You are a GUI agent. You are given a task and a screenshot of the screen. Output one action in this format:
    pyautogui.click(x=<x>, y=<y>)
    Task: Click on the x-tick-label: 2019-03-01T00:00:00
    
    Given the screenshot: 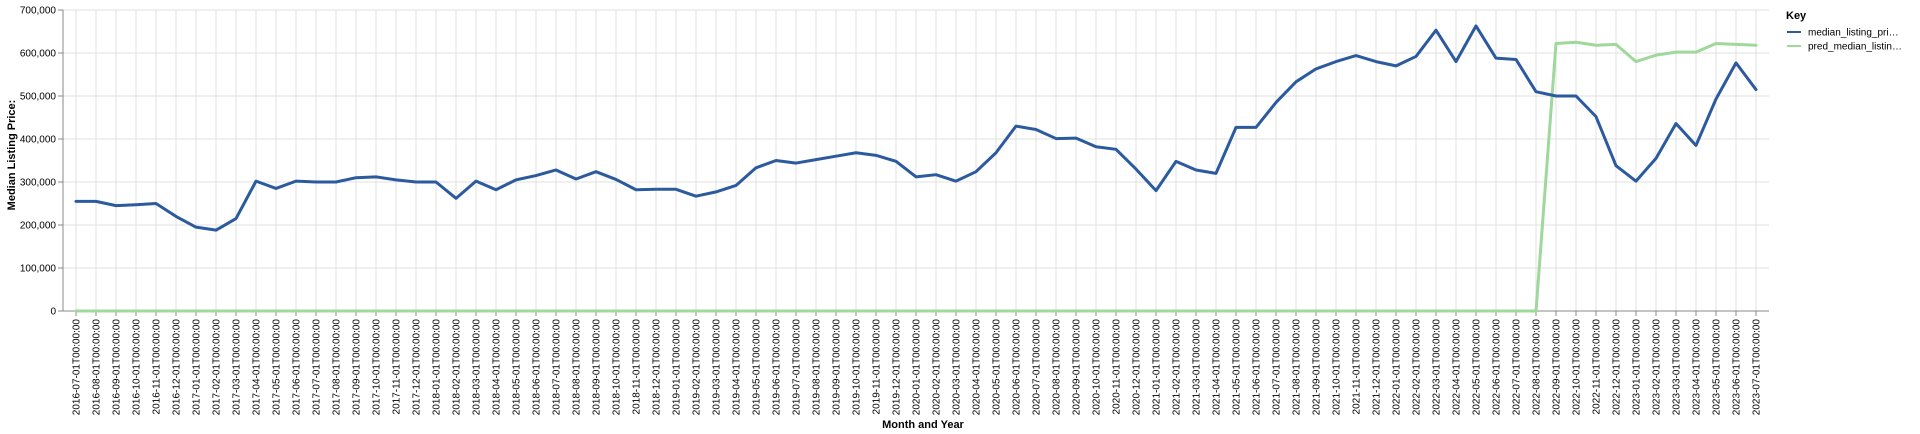 What is the action you would take?
    pyautogui.click(x=717, y=367)
    